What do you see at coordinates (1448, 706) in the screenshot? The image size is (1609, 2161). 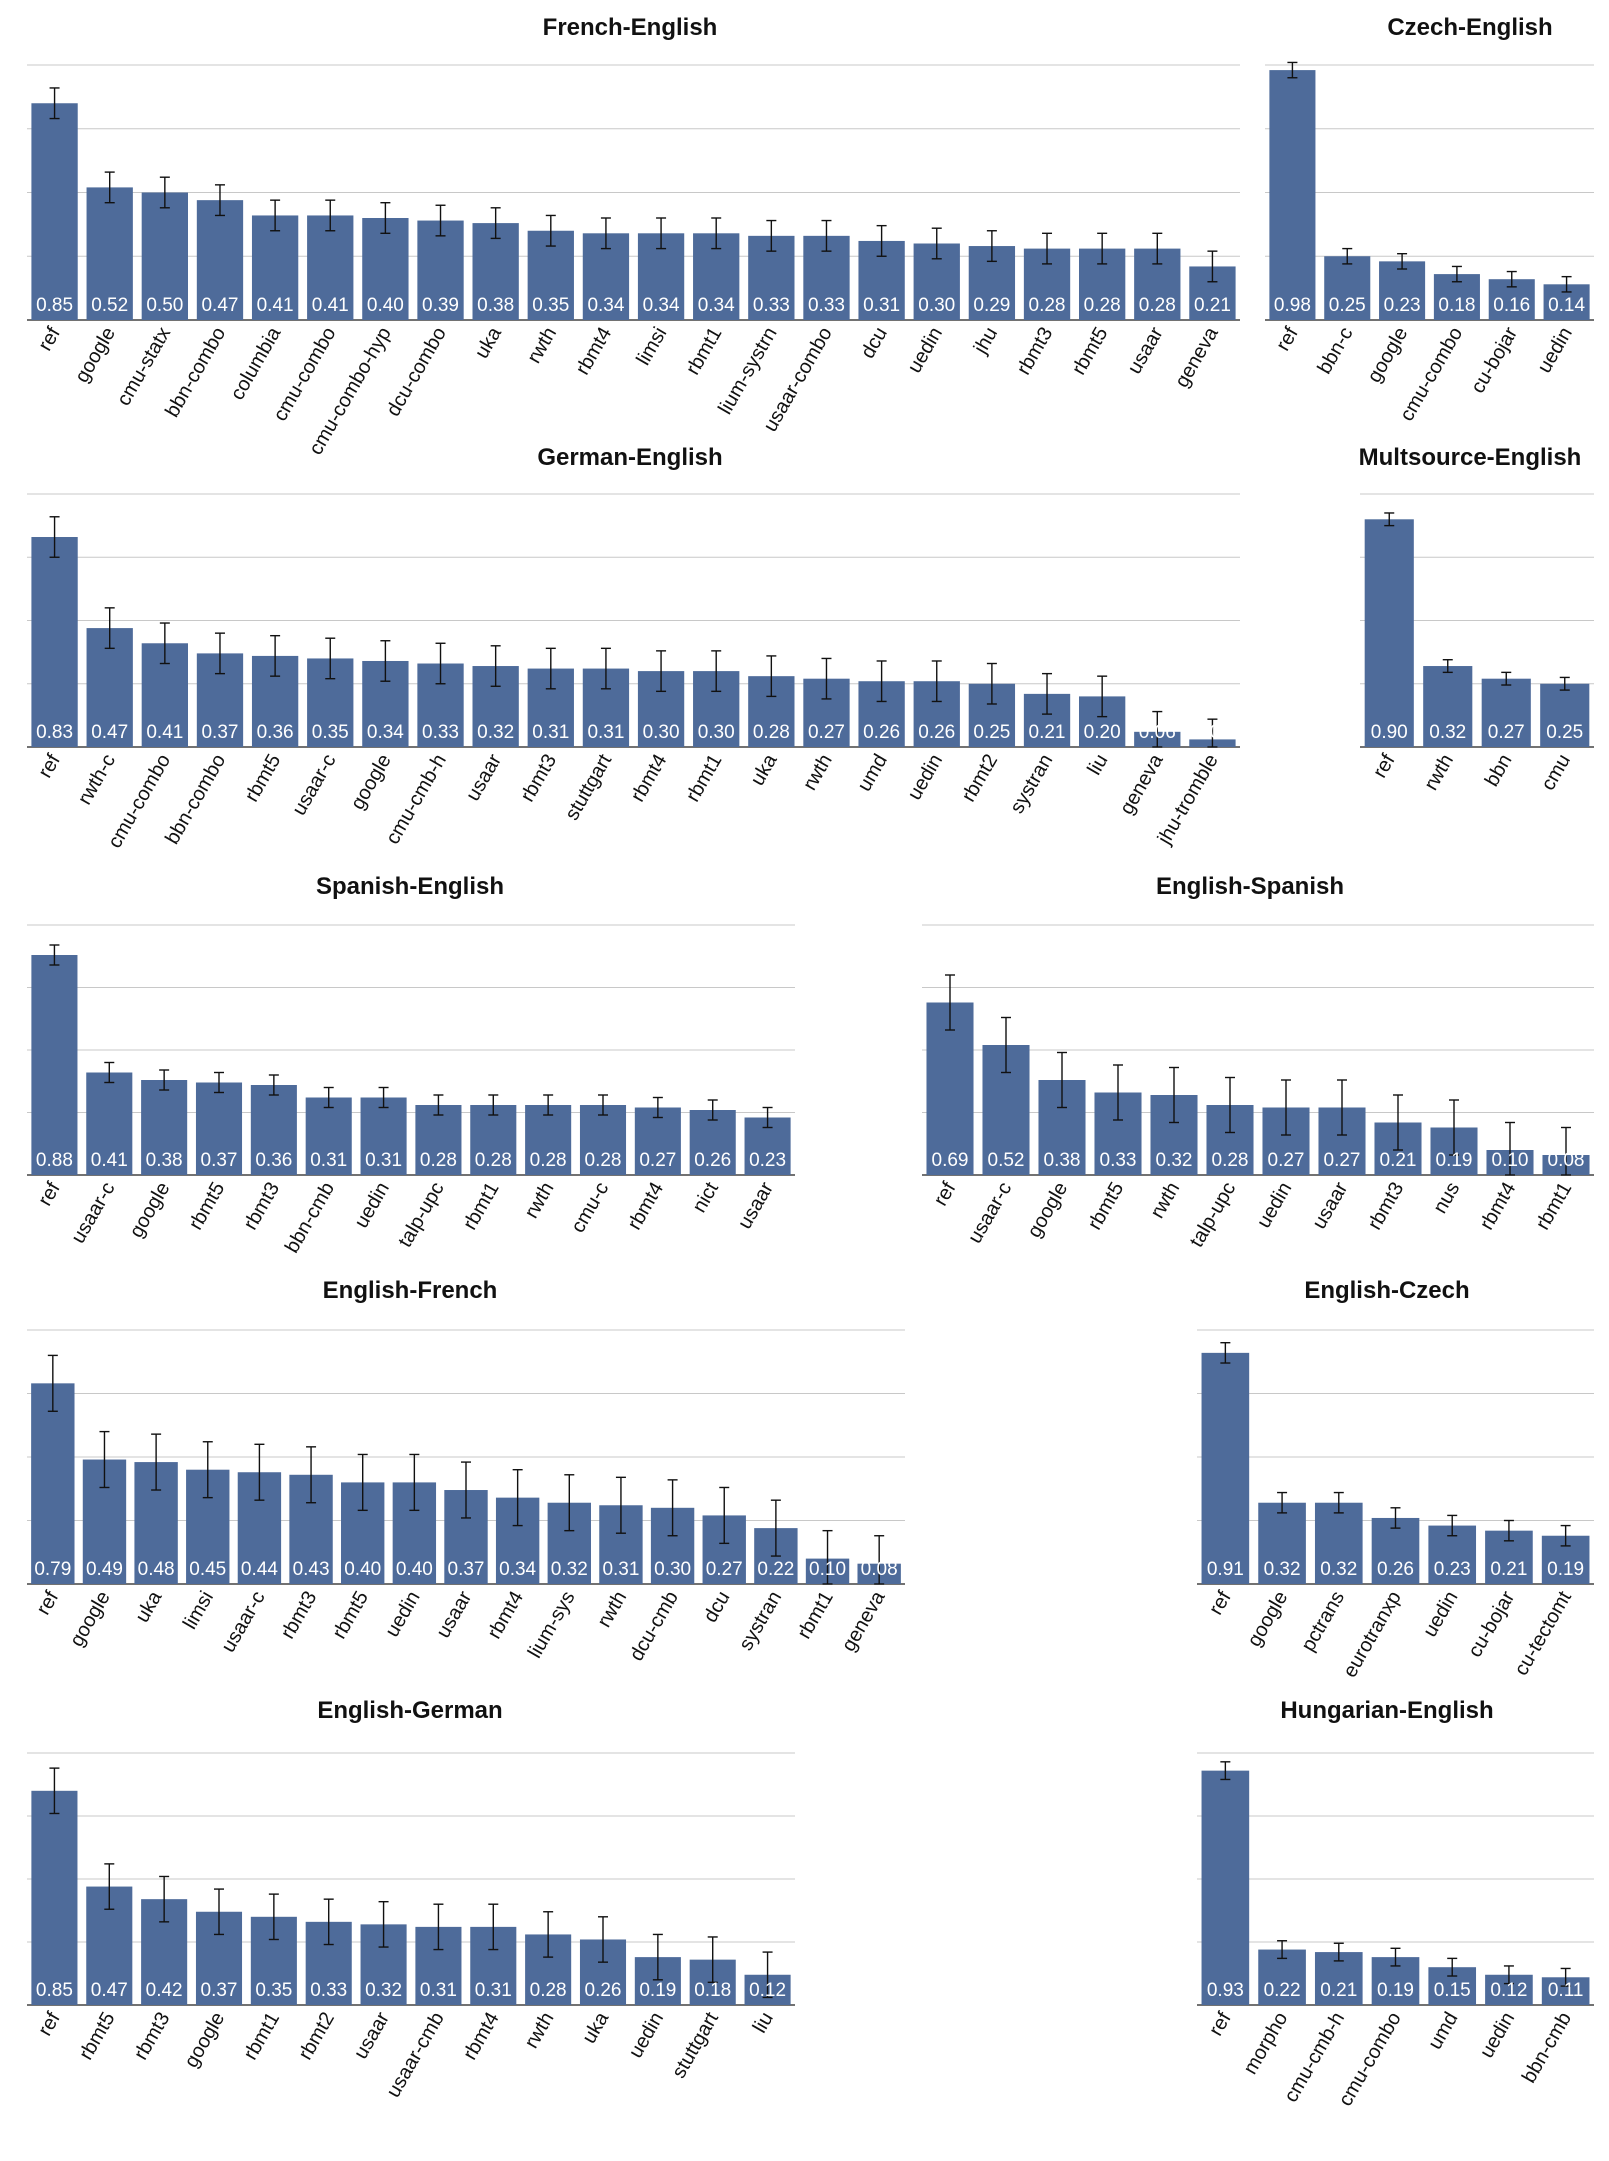 I see `bar-rwth` at bounding box center [1448, 706].